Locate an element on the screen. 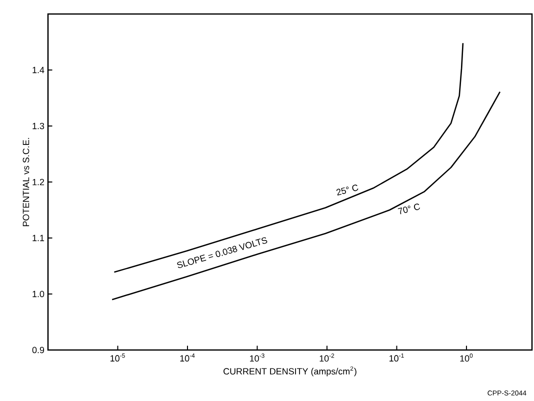 The width and height of the screenshot is (534, 401). x-tick-label: 10$^{-2}$ is located at coordinates (327, 358).